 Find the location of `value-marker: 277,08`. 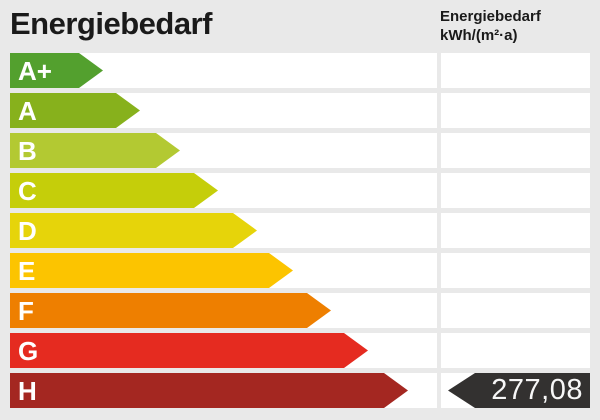

value-marker: 277,08 is located at coordinates (519, 390).